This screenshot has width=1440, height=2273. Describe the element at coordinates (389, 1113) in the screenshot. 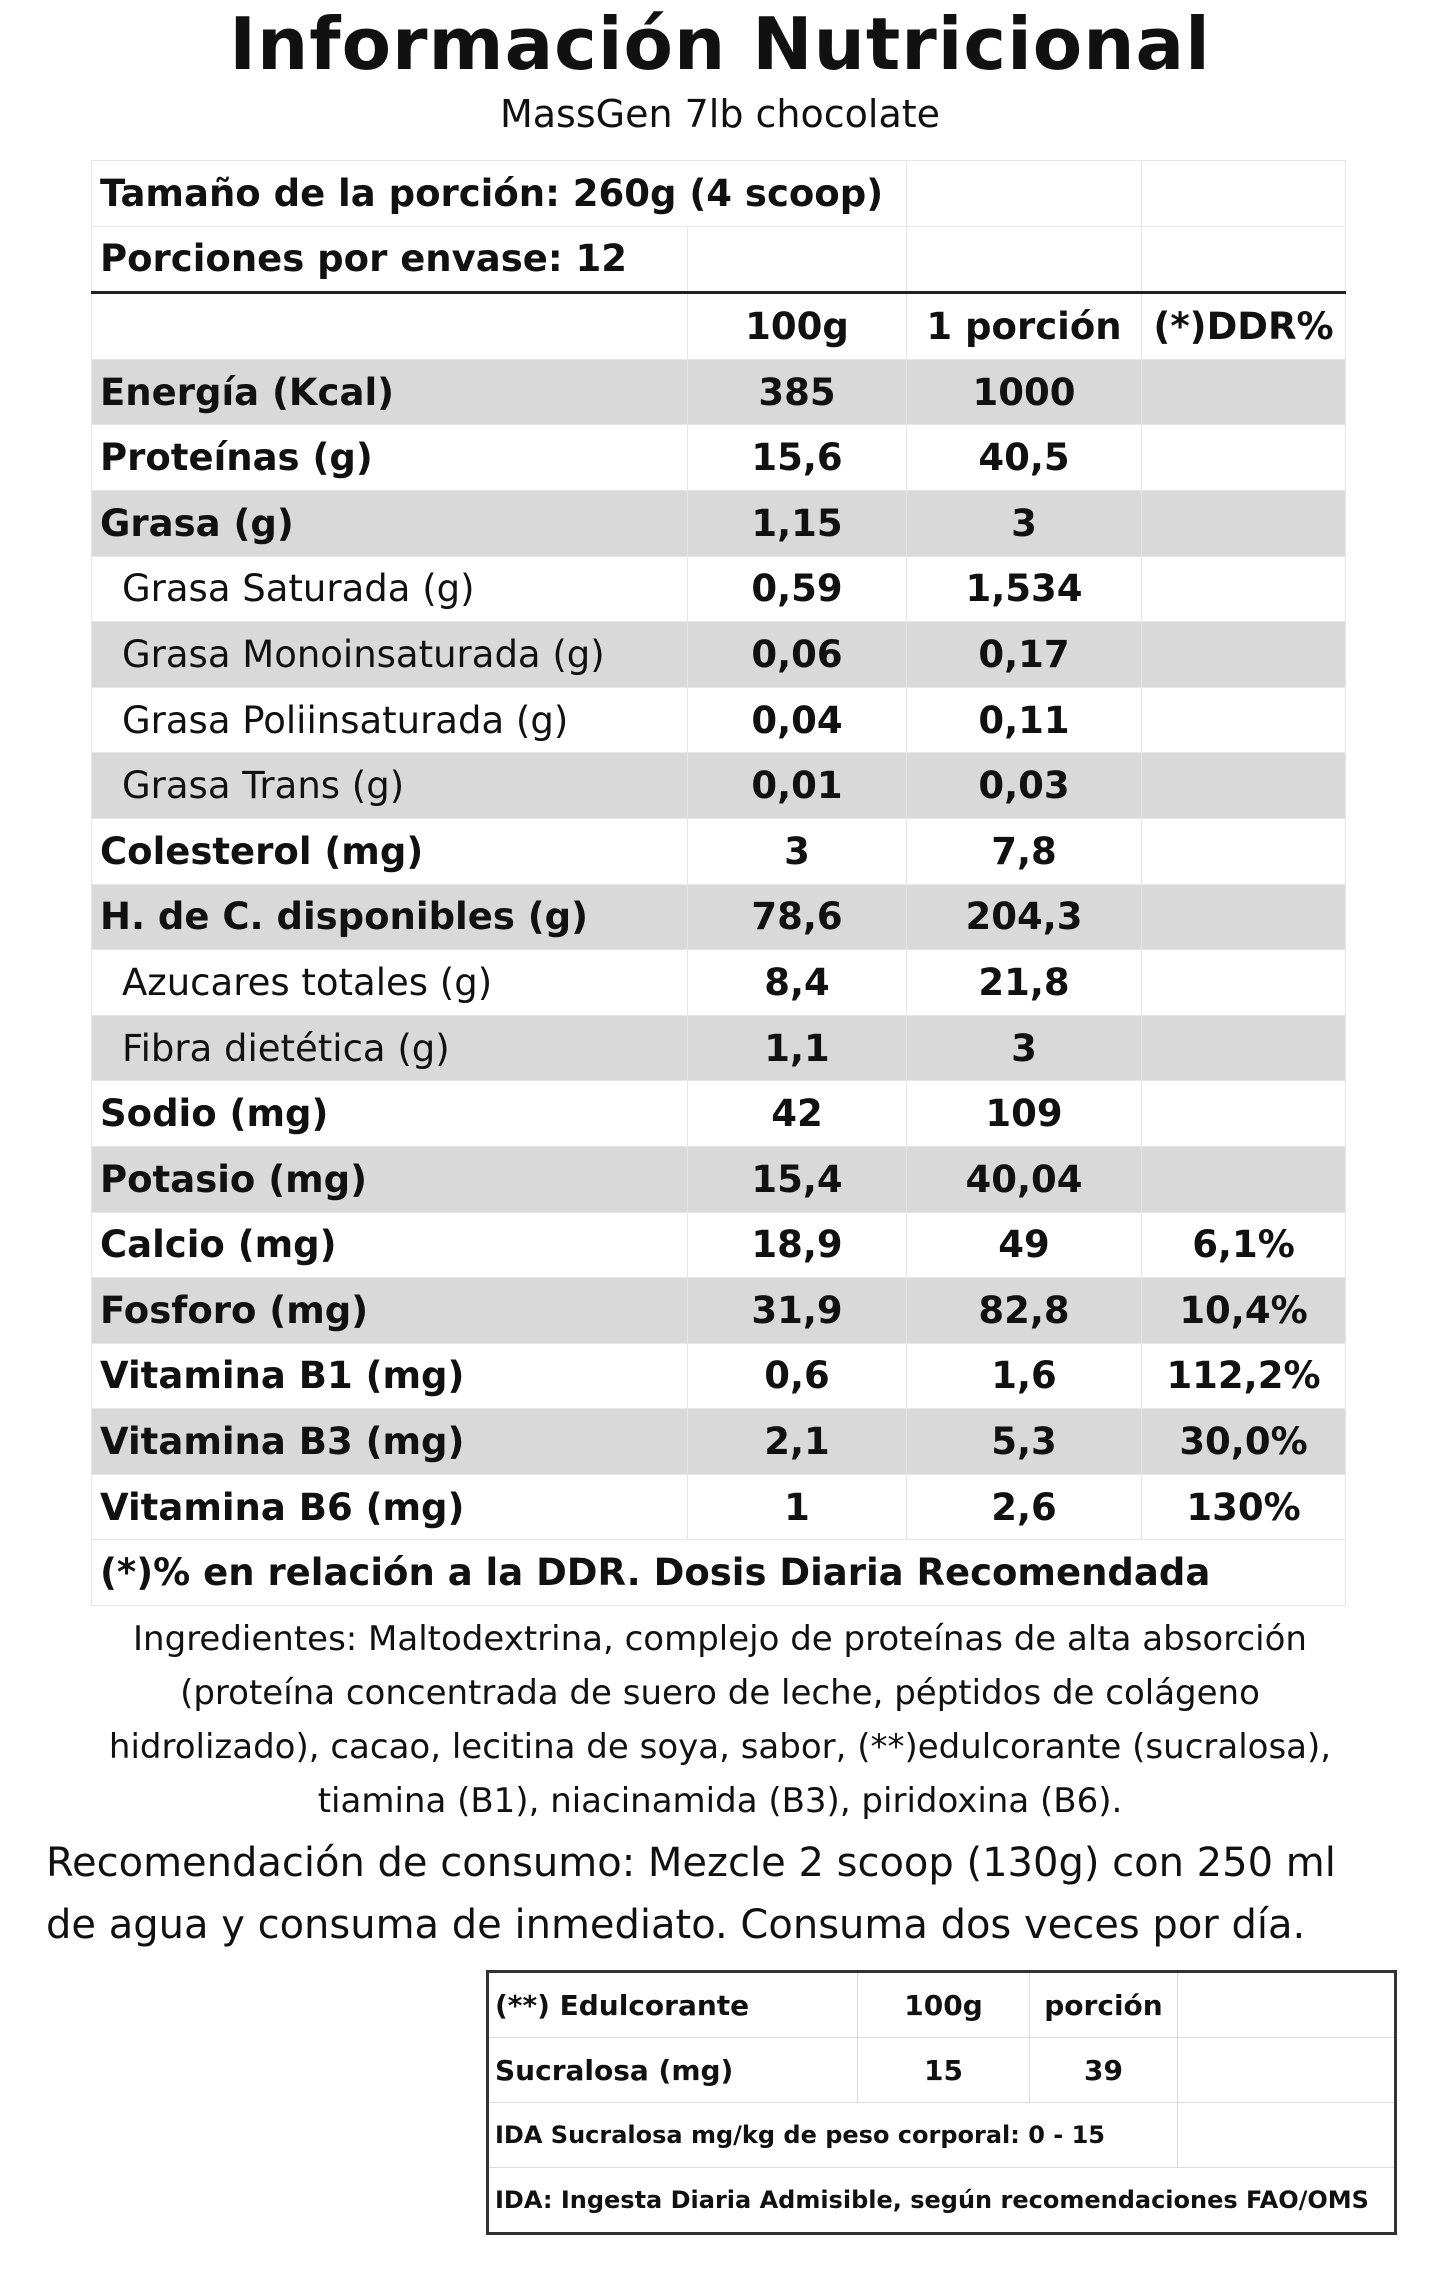

I see `nutrient-label: Sodio (mg)` at that location.